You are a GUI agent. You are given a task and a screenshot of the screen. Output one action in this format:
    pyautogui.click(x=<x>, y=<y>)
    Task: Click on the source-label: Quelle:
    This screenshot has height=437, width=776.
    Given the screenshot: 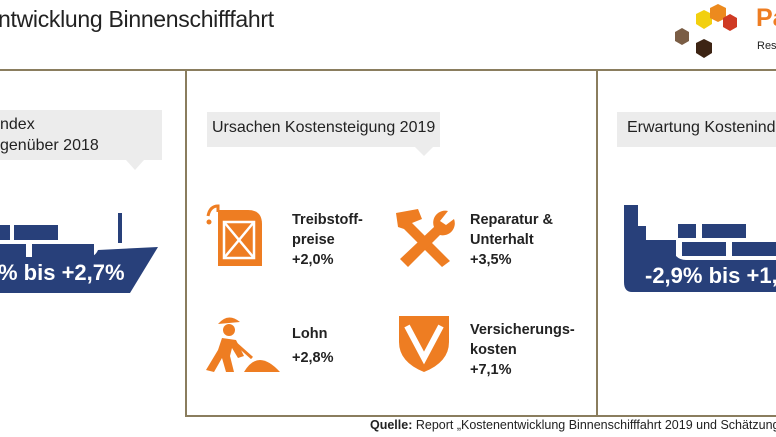 What is the action you would take?
    pyautogui.click(x=391, y=425)
    